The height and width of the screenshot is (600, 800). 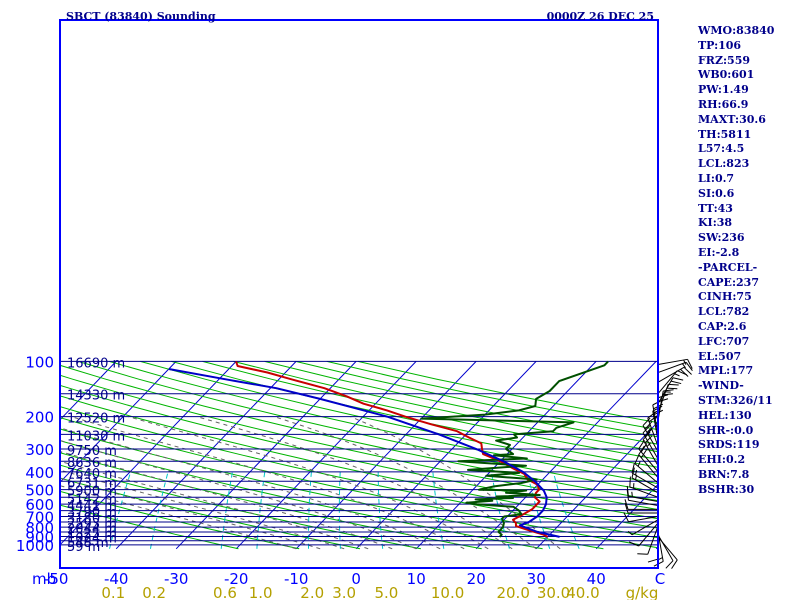 I want to click on index-line: -PARCEL-, so click(x=728, y=267).